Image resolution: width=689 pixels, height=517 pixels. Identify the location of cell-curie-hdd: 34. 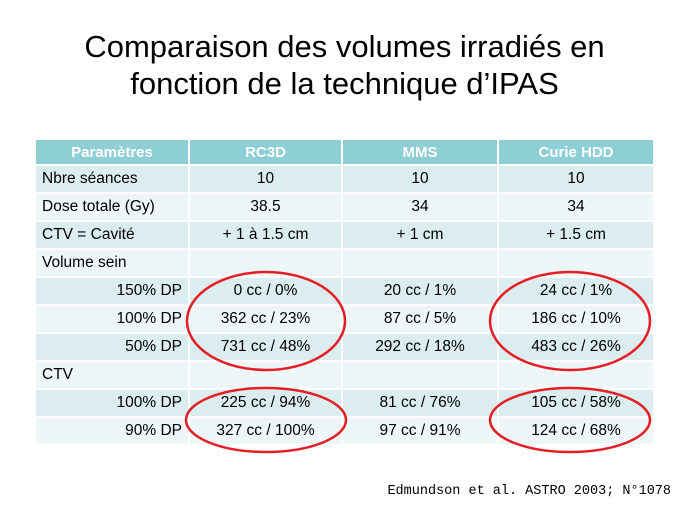
(576, 206).